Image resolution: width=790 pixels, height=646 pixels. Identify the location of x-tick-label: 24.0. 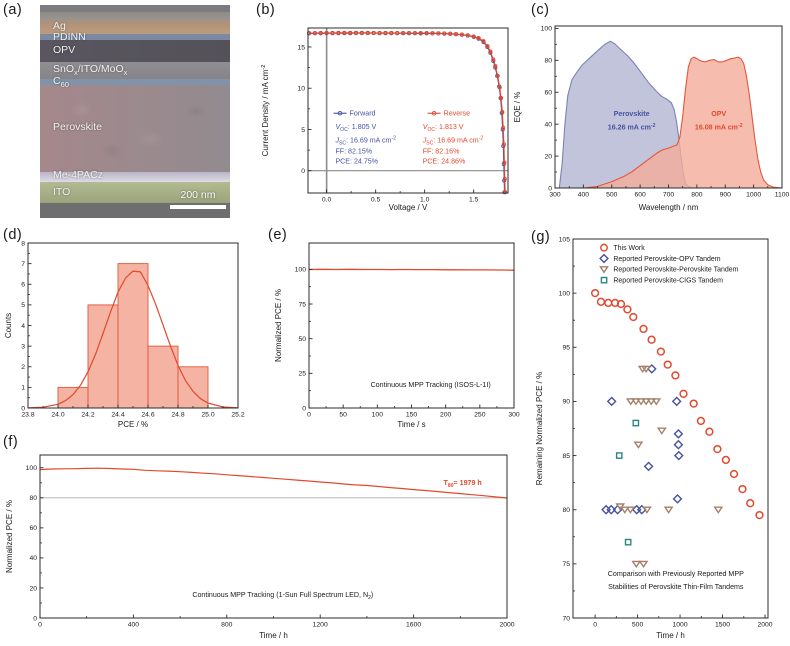
(57, 415).